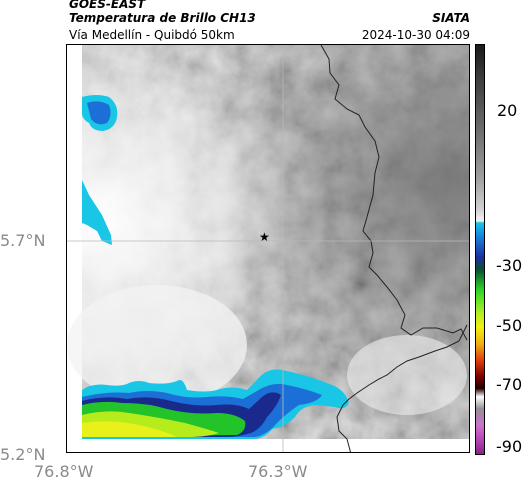 The image size is (526, 491). I want to click on colorbar-label: -70, so click(509, 384).